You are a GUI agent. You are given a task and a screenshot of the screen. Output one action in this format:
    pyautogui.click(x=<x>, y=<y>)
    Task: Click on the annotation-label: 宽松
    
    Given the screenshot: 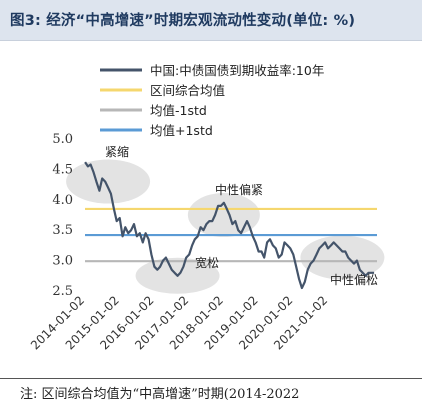 What is the action you would take?
    pyautogui.click(x=207, y=262)
    